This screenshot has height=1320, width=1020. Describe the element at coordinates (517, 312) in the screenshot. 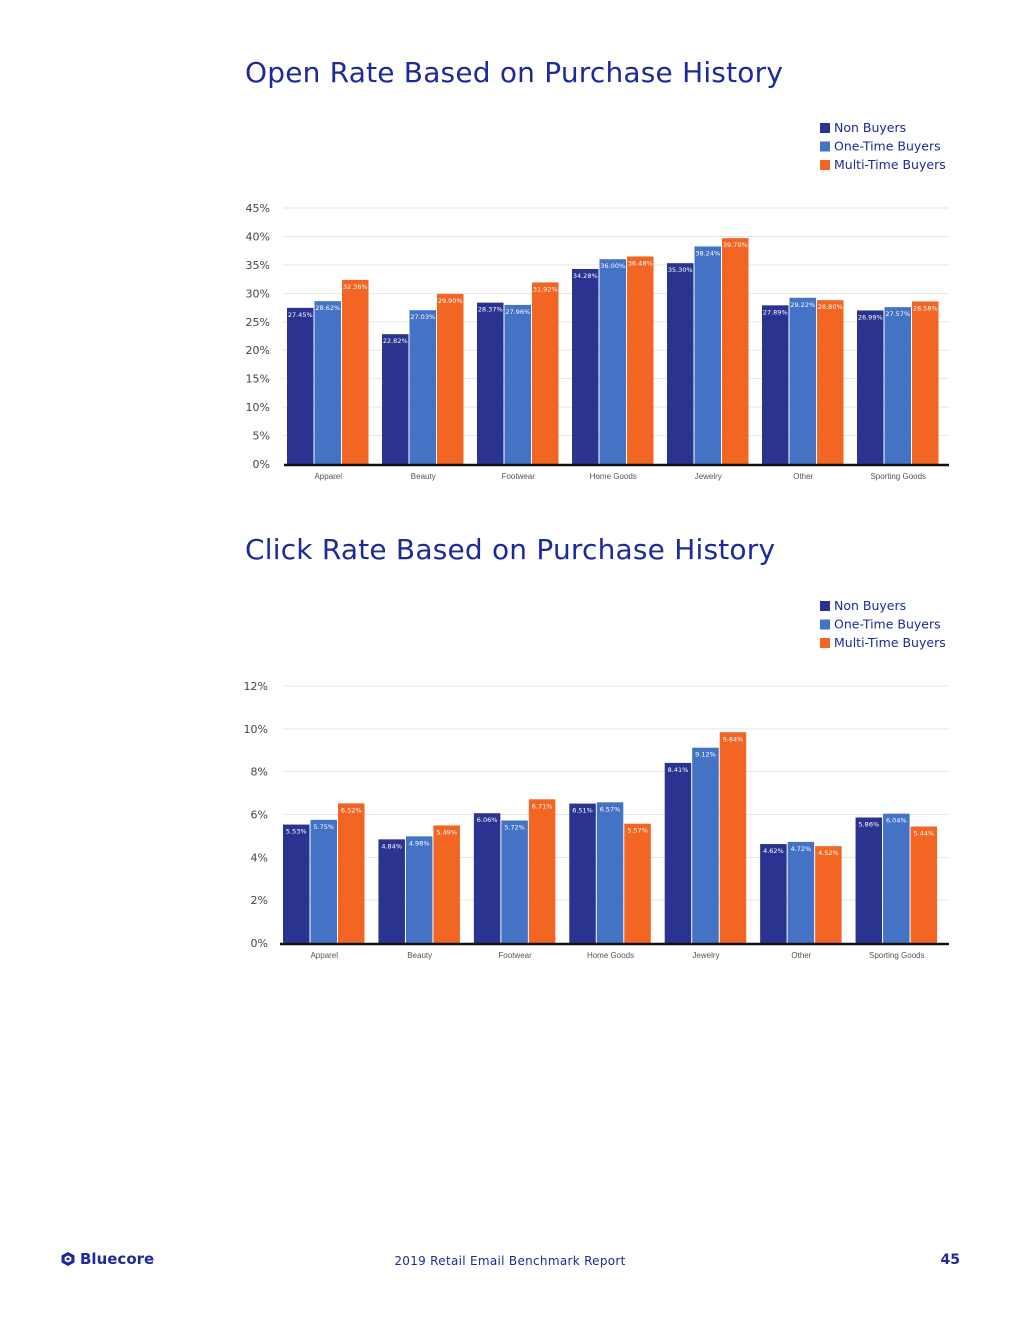

I see `data-label: 27.96%` at that location.